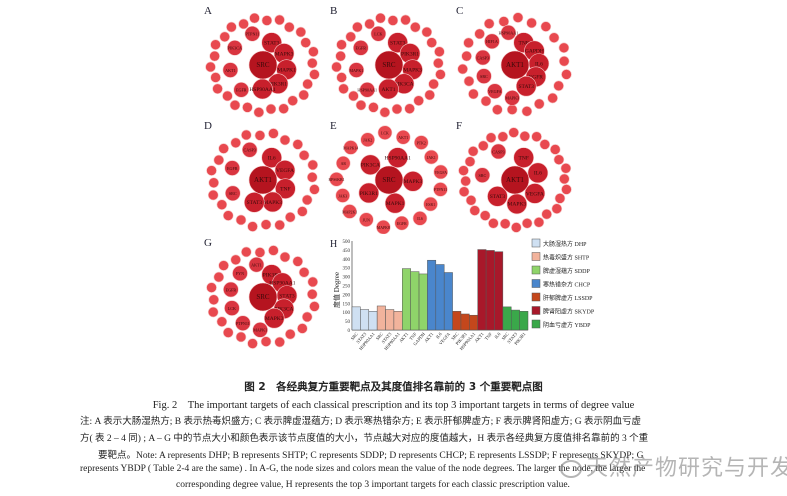 The image size is (787, 496). Describe the element at coordinates (347, 287) in the screenshot. I see `y-tick-label: 250` at that location.